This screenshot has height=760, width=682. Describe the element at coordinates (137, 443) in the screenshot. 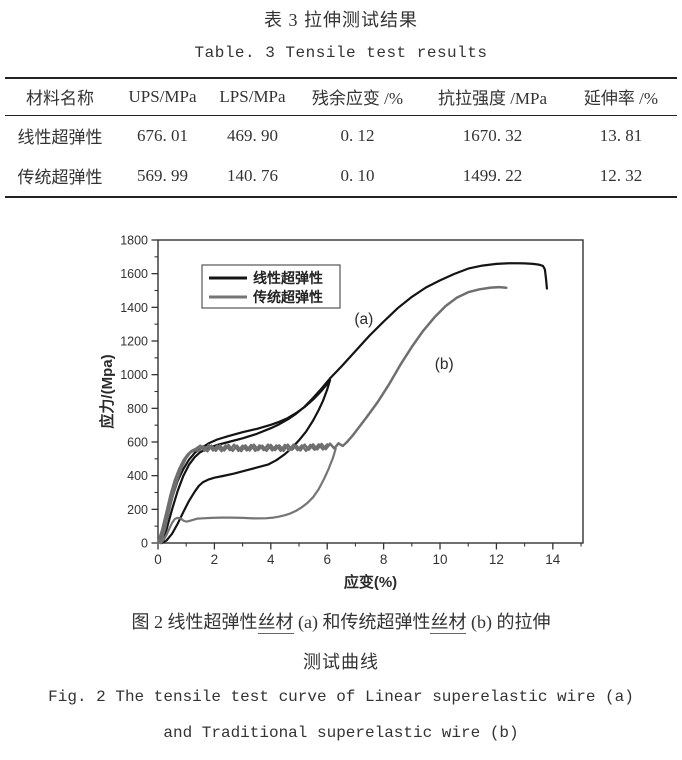

I see `y-tick-label: 600` at that location.